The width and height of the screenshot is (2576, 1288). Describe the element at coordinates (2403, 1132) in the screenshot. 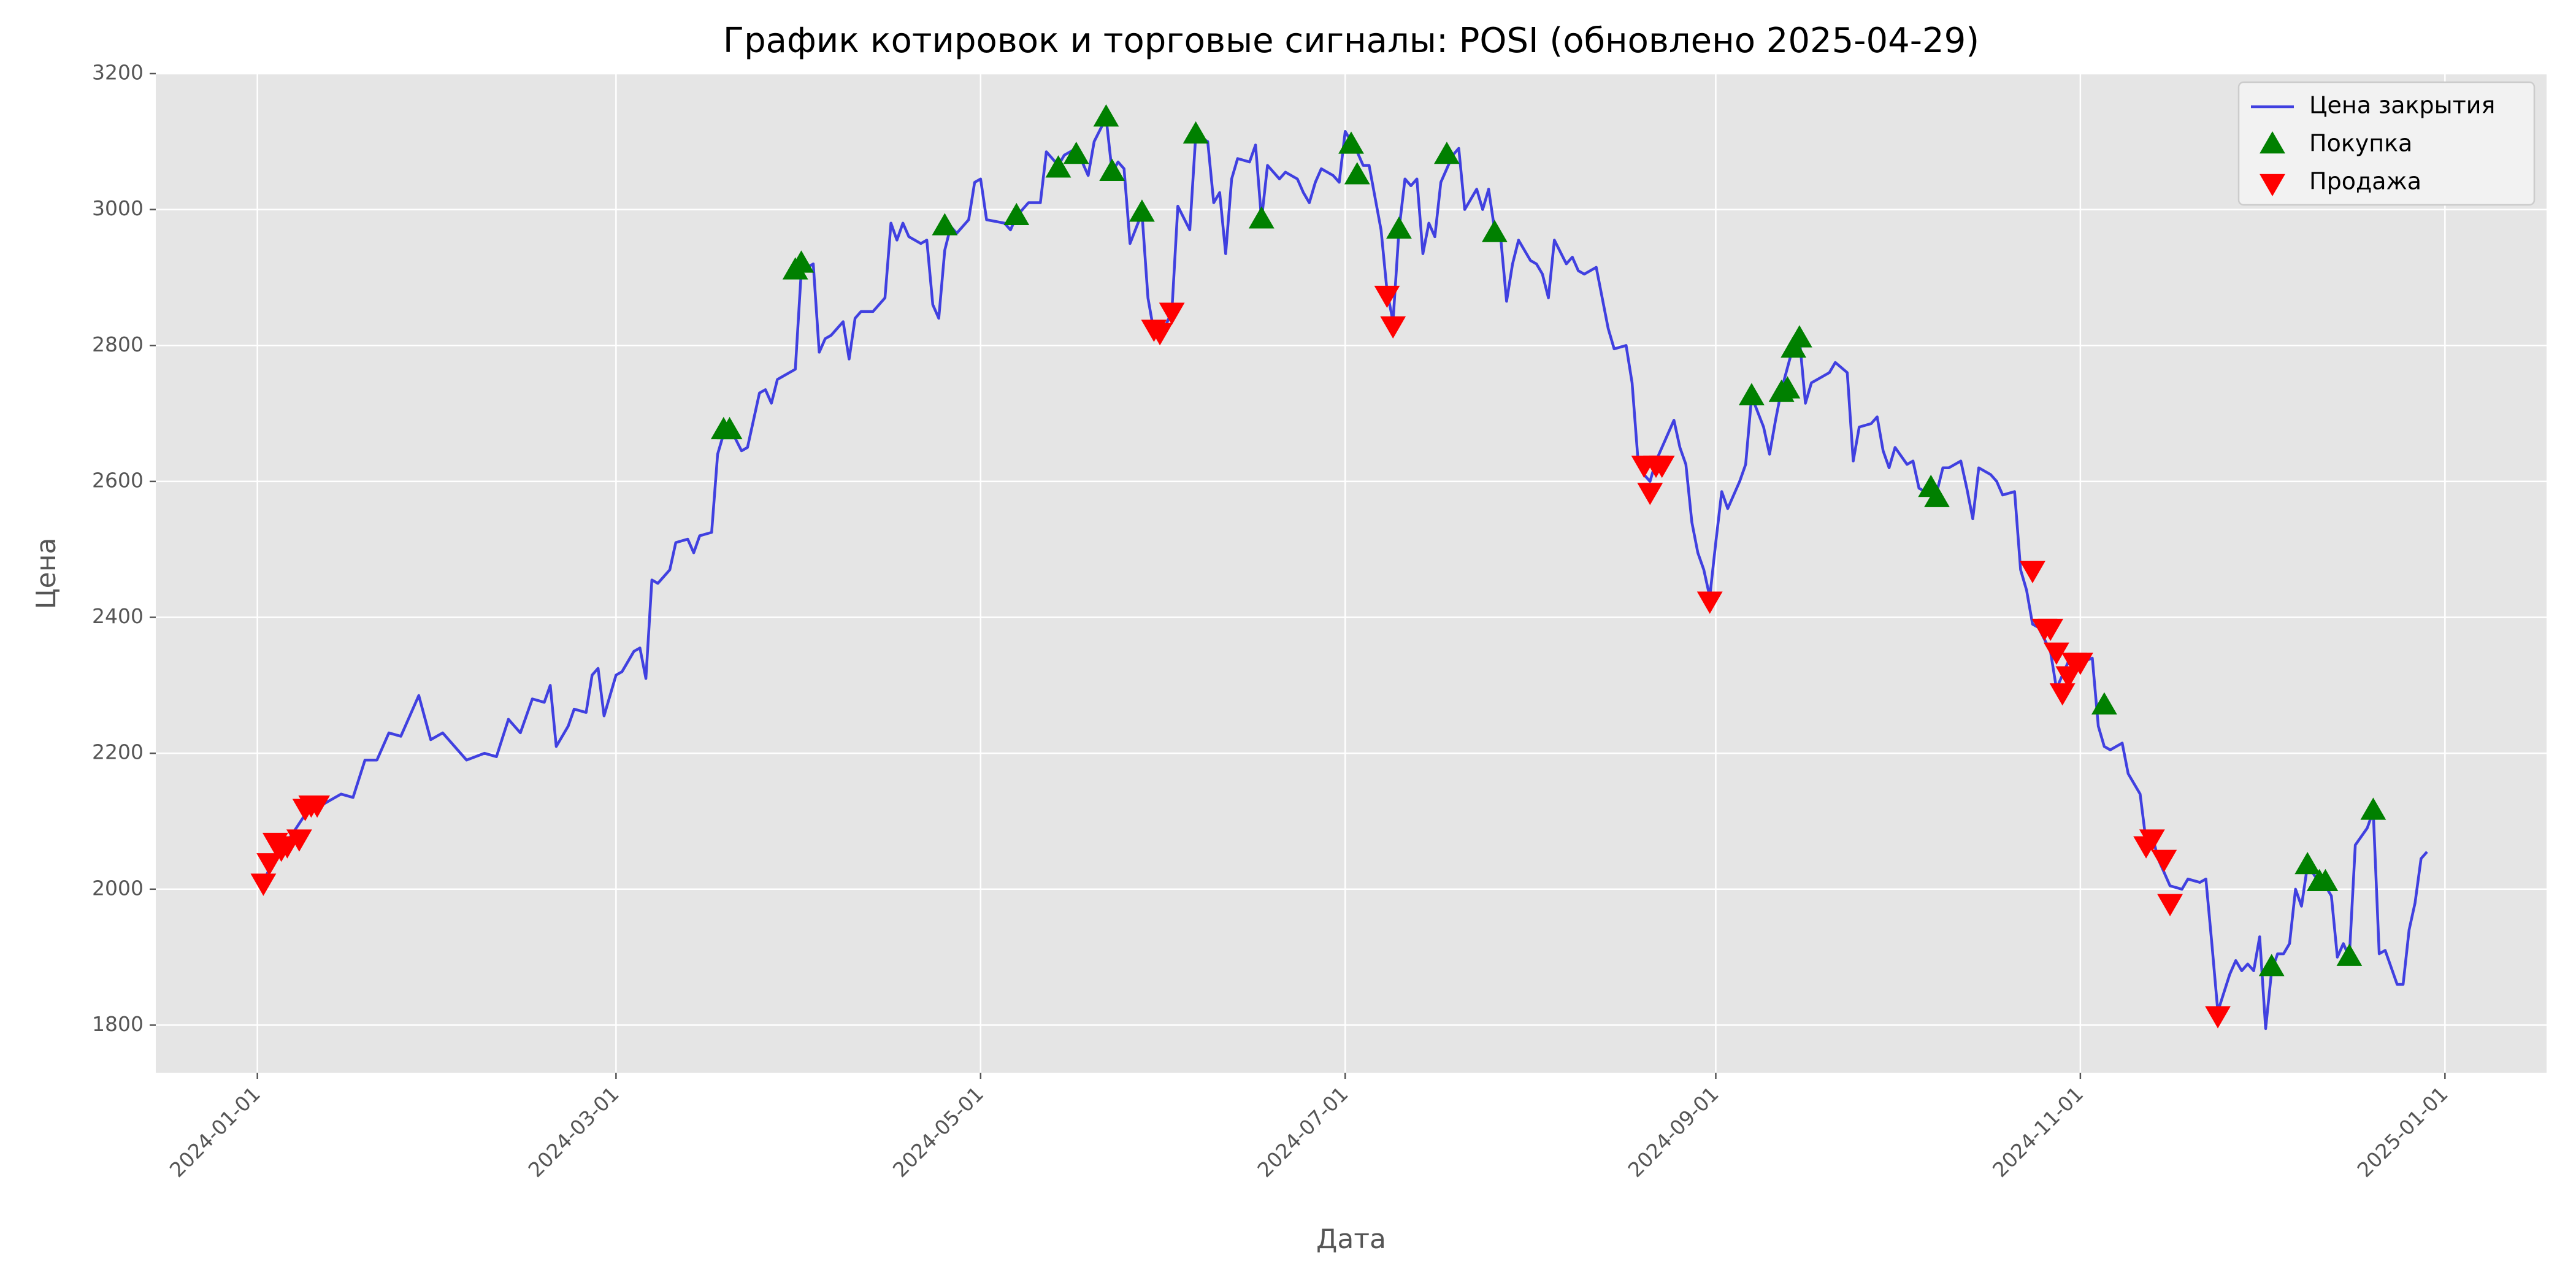

I see `x-tick-label: 2025-01-01` at that location.